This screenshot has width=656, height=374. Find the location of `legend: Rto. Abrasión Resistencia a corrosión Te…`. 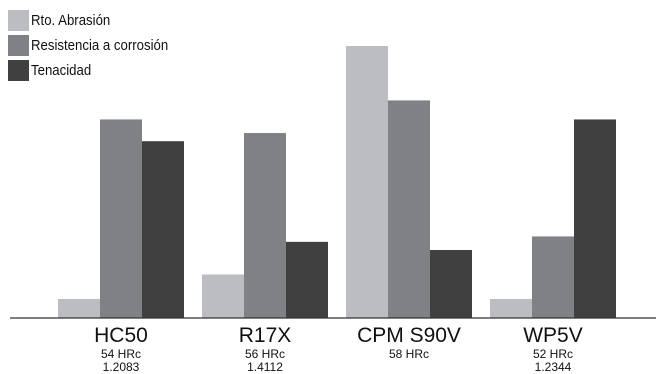

legend: Rto. Abrasión Resistencia a corrosión Te… is located at coordinates (97, 45).